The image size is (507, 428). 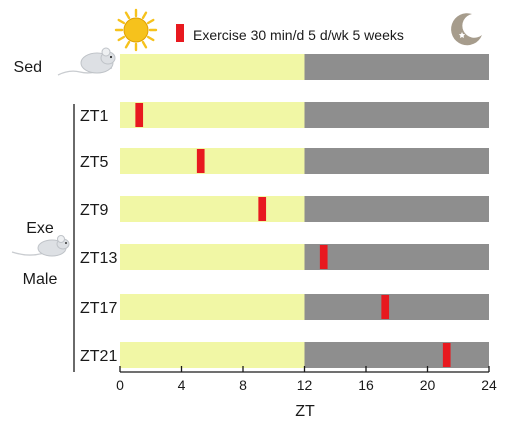 I want to click on x-tick-label: 20, so click(x=428, y=385).